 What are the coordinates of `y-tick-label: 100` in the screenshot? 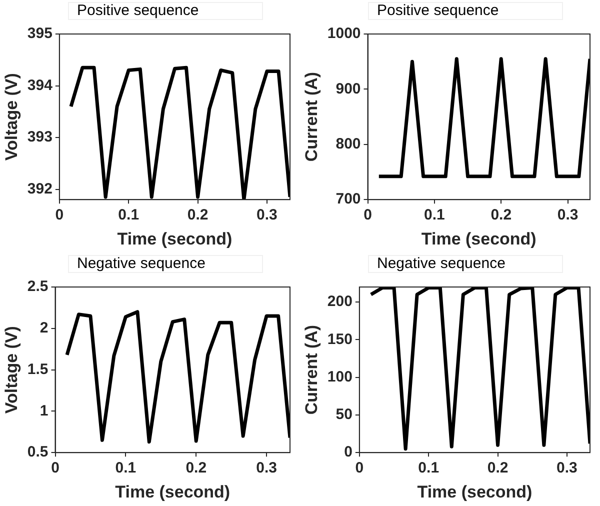 It's located at (339, 377).